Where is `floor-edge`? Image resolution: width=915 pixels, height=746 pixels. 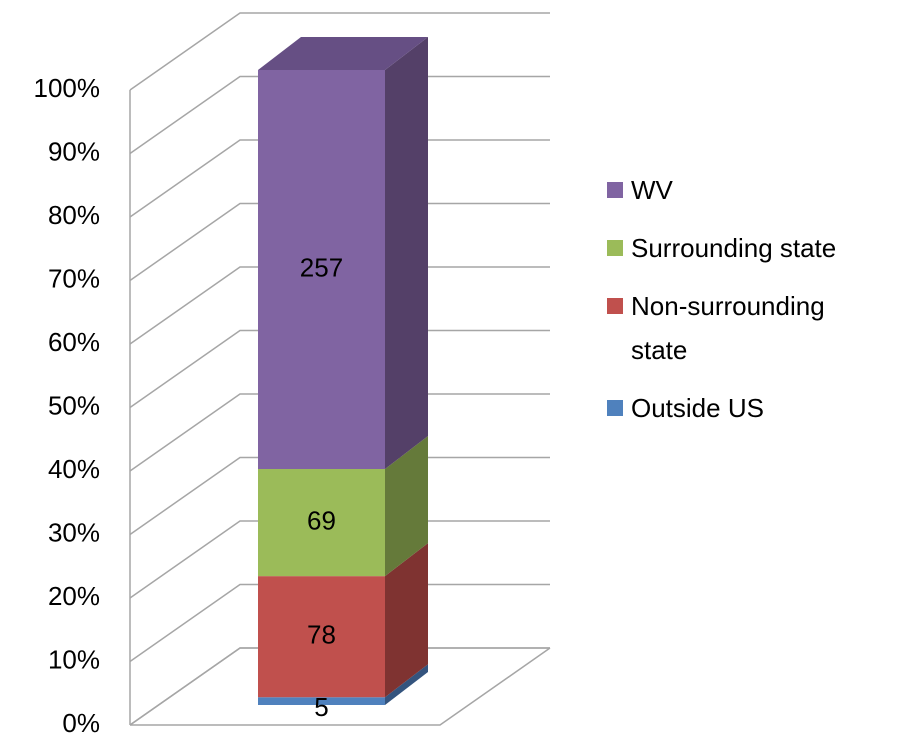
floor-edge is located at coordinates (340, 686).